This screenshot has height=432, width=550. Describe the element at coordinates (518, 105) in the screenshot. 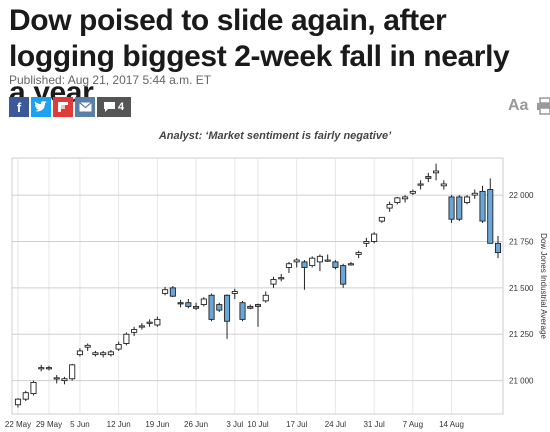

I see `font-size-control: Aa` at that location.